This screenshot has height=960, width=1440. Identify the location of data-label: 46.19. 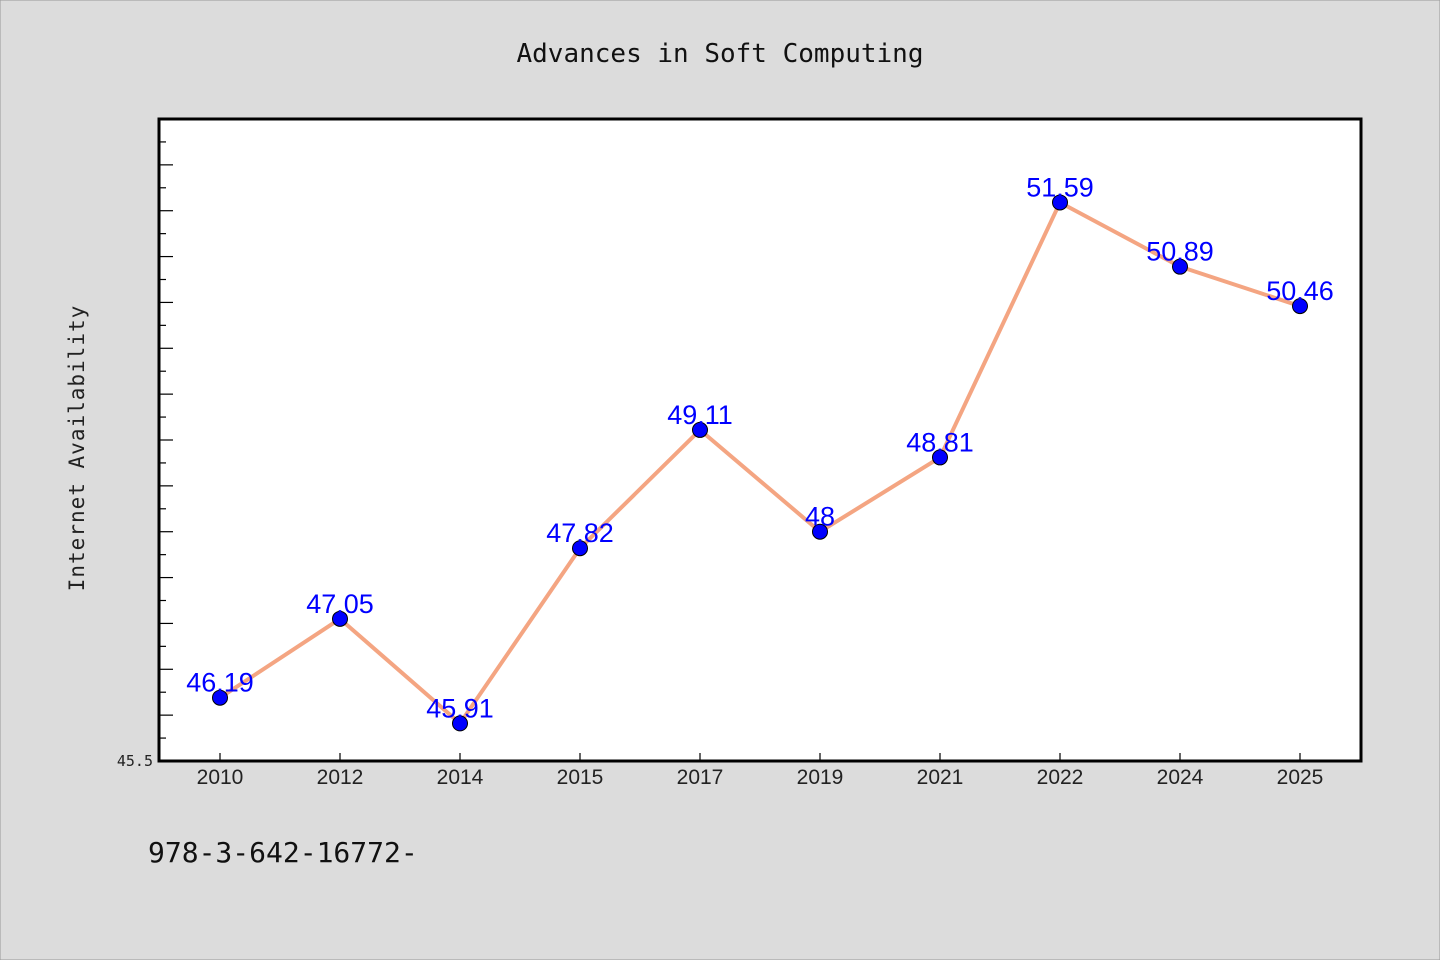
(220, 683).